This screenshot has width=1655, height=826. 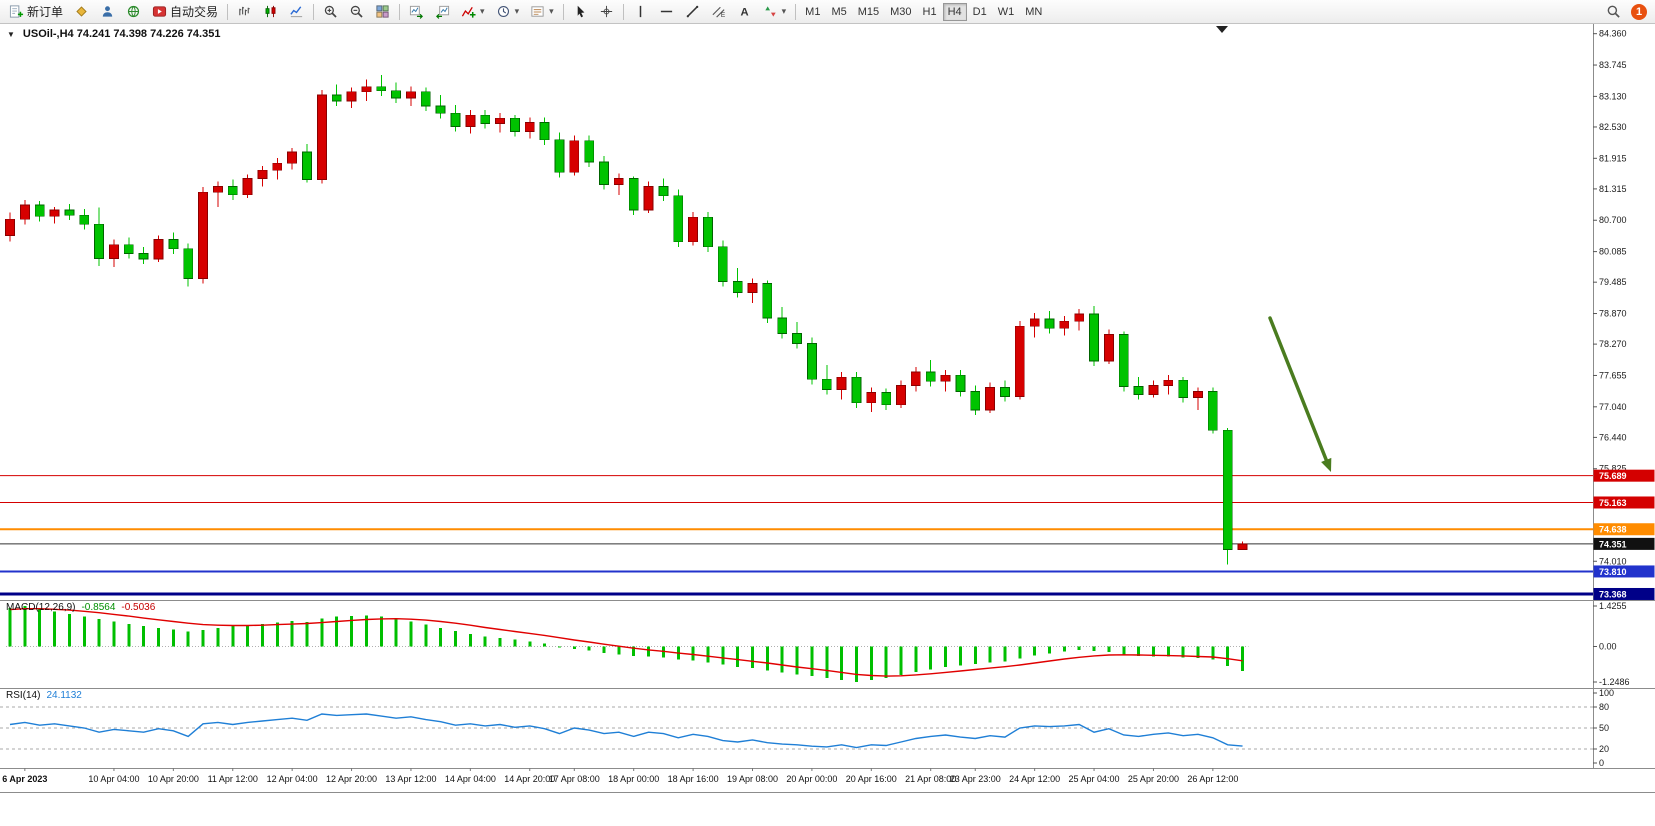 What do you see at coordinates (752, 779) in the screenshot?
I see `time-axis-label: 19 Apr 08:00` at bounding box center [752, 779].